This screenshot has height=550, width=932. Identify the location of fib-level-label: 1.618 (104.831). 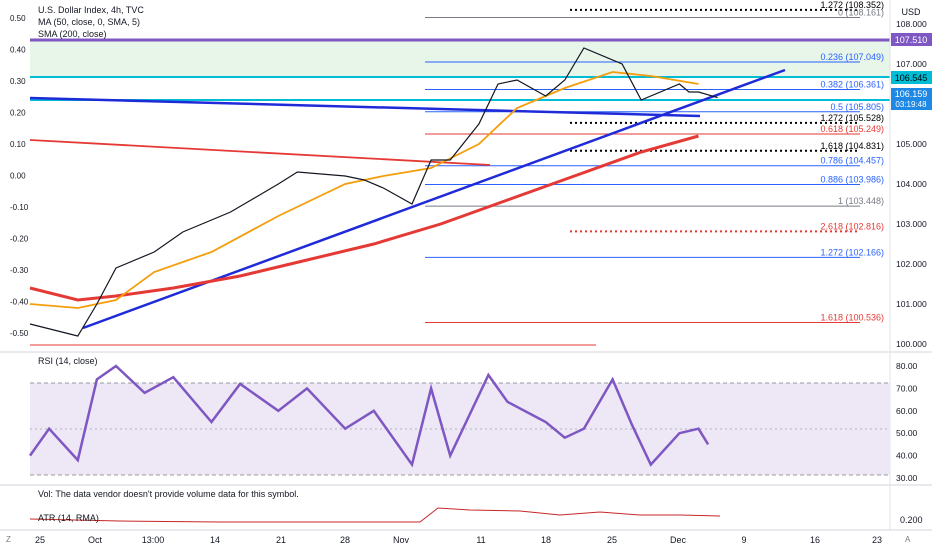
(852, 146).